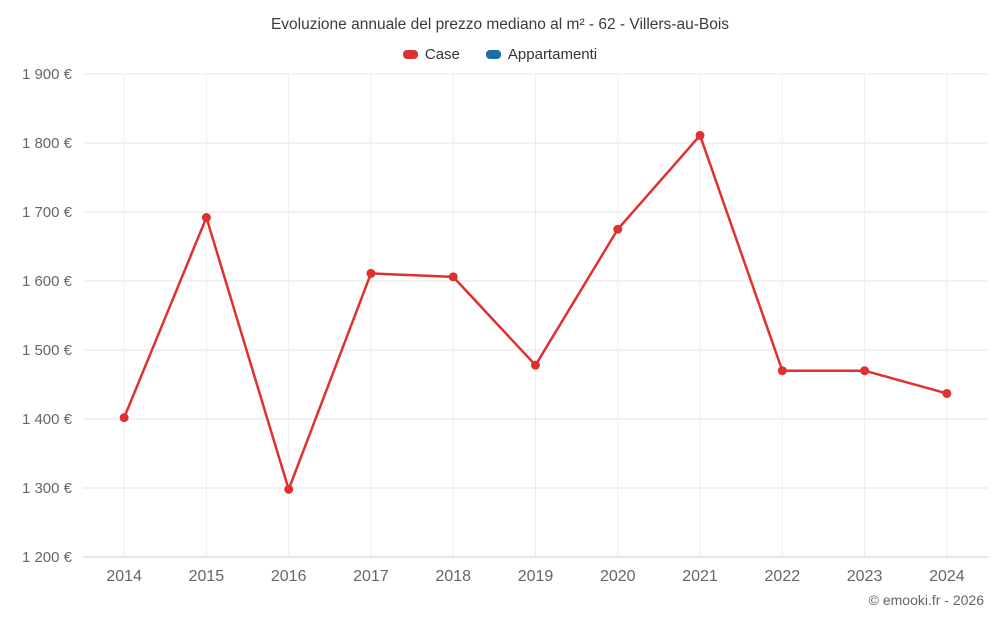 The image size is (1000, 625). I want to click on y-axis-tick-label: 1 400 €, so click(47, 419).